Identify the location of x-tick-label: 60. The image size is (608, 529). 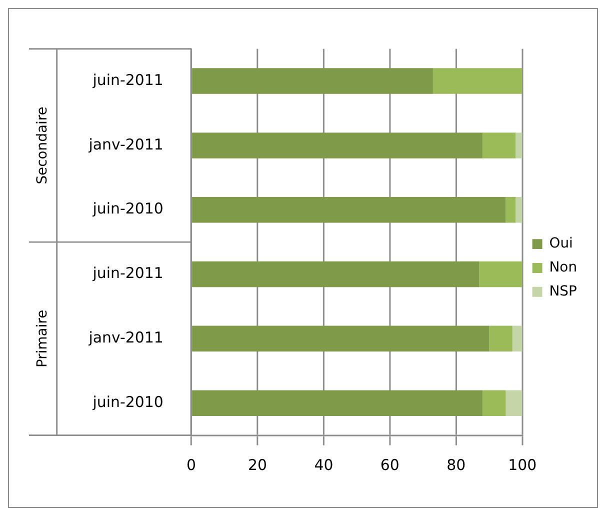
(390, 465).